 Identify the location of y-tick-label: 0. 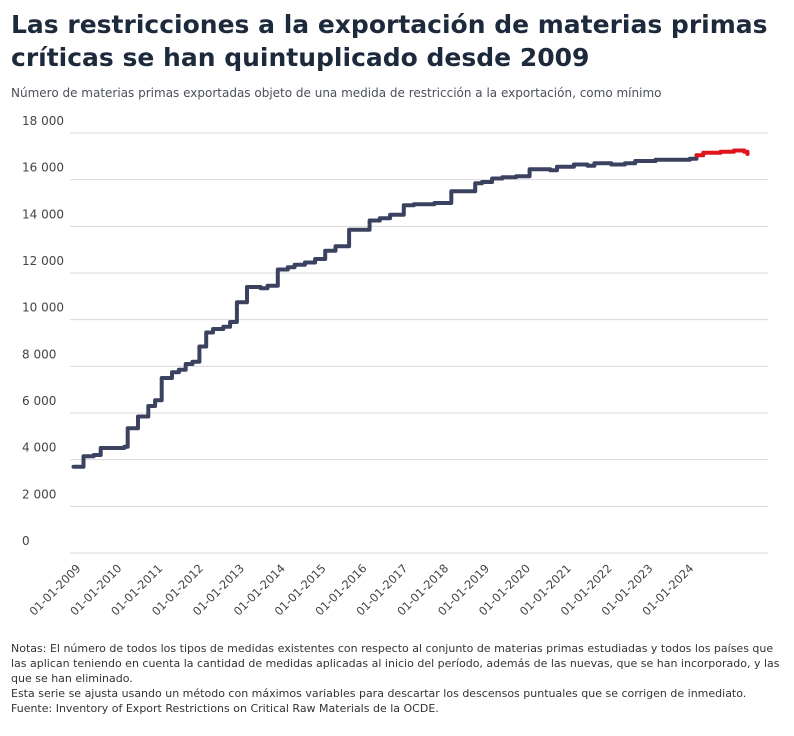
(26, 541).